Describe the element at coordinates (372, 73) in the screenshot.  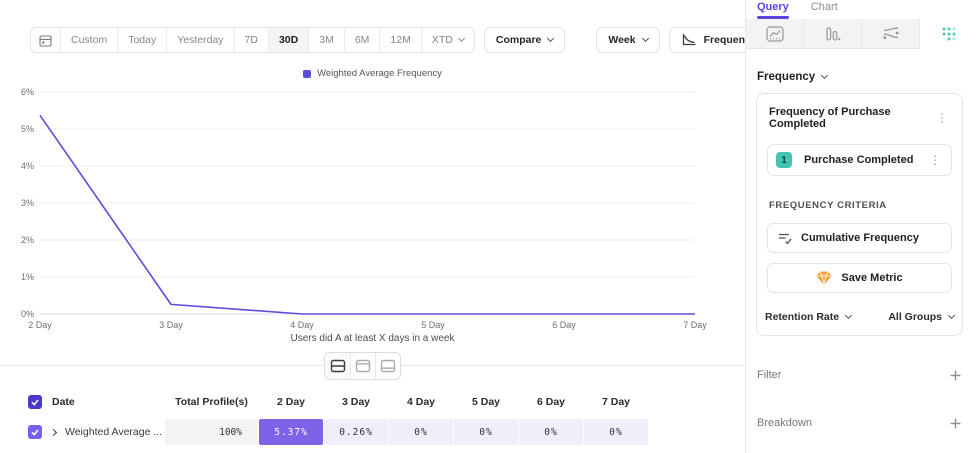
I see `chart-legend: Weighted Average Frequency` at that location.